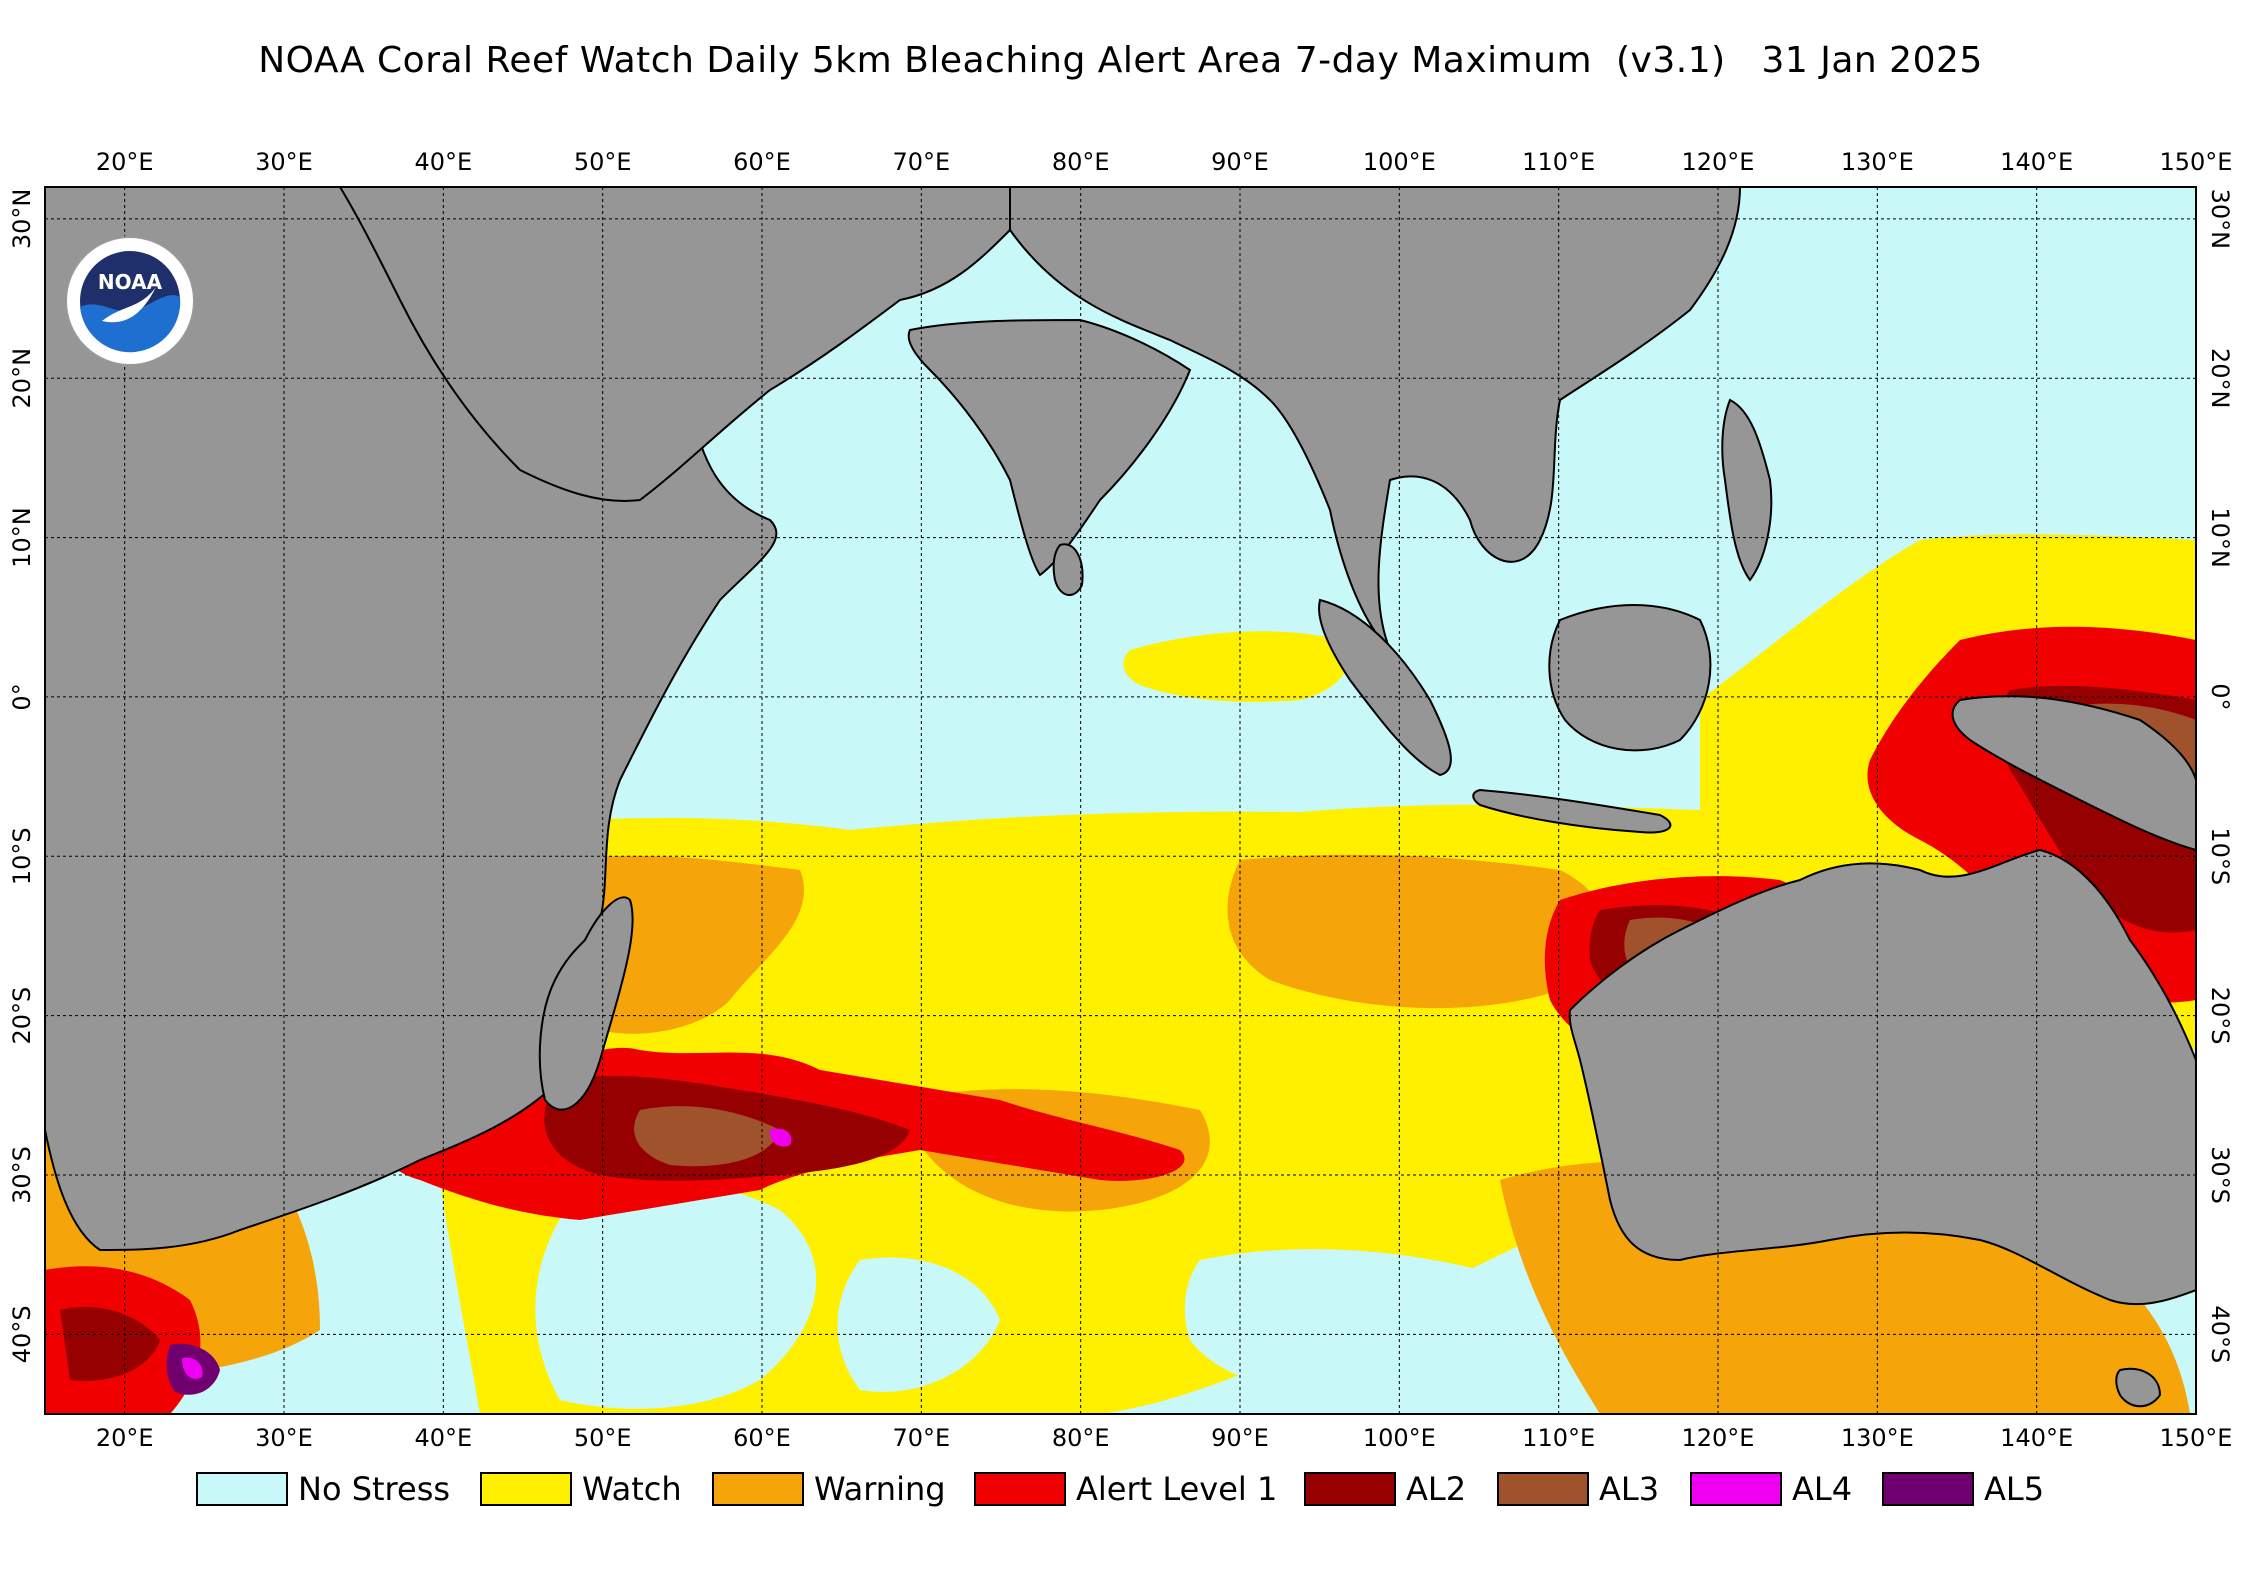 This screenshot has height=1586, width=2241. I want to click on legend-label: AL2, so click(1436, 1489).